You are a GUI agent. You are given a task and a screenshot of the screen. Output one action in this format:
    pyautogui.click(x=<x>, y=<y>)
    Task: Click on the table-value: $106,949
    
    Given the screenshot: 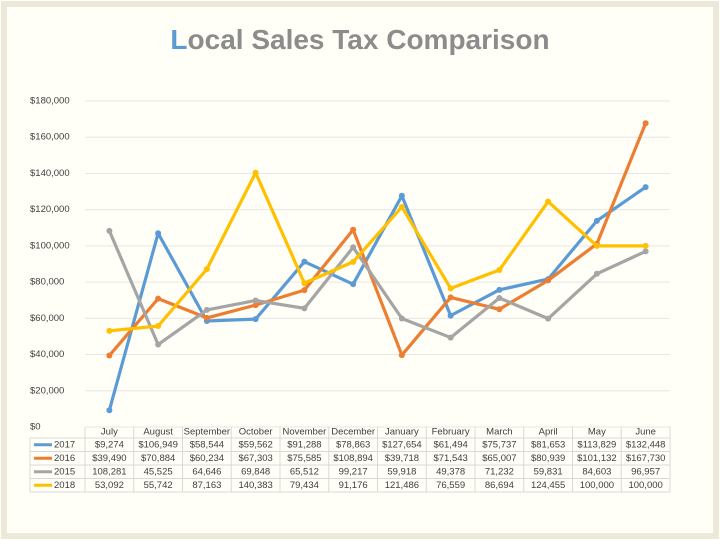 What is the action you would take?
    pyautogui.click(x=158, y=444)
    